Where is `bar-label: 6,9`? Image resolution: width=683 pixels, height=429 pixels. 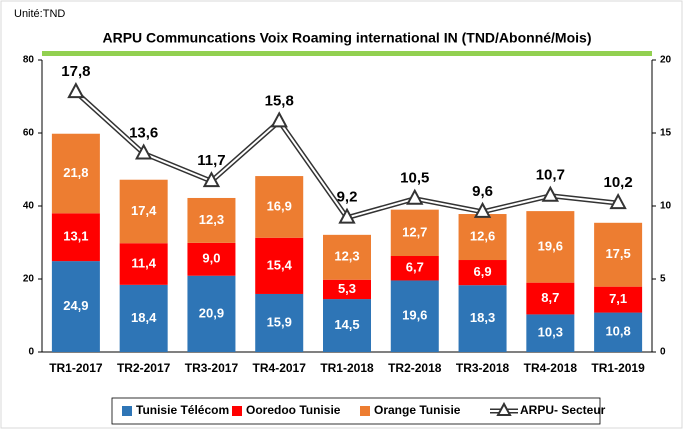
bar-label: 6,9 is located at coordinates (483, 271).